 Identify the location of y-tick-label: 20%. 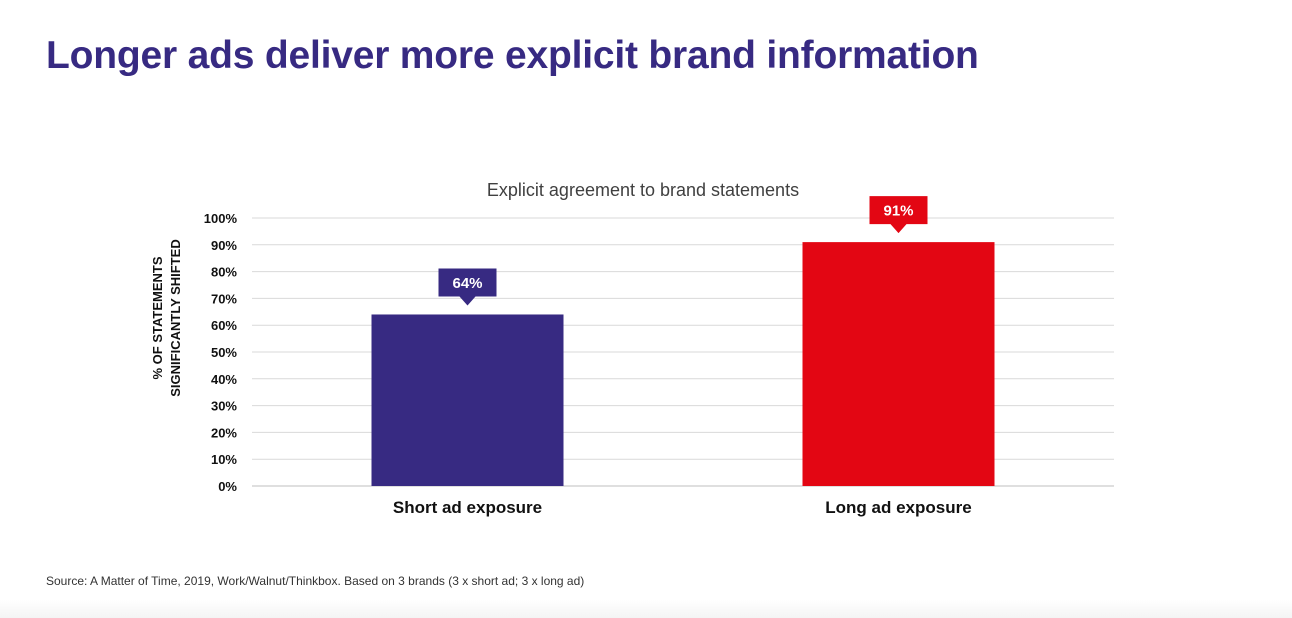
(224, 432).